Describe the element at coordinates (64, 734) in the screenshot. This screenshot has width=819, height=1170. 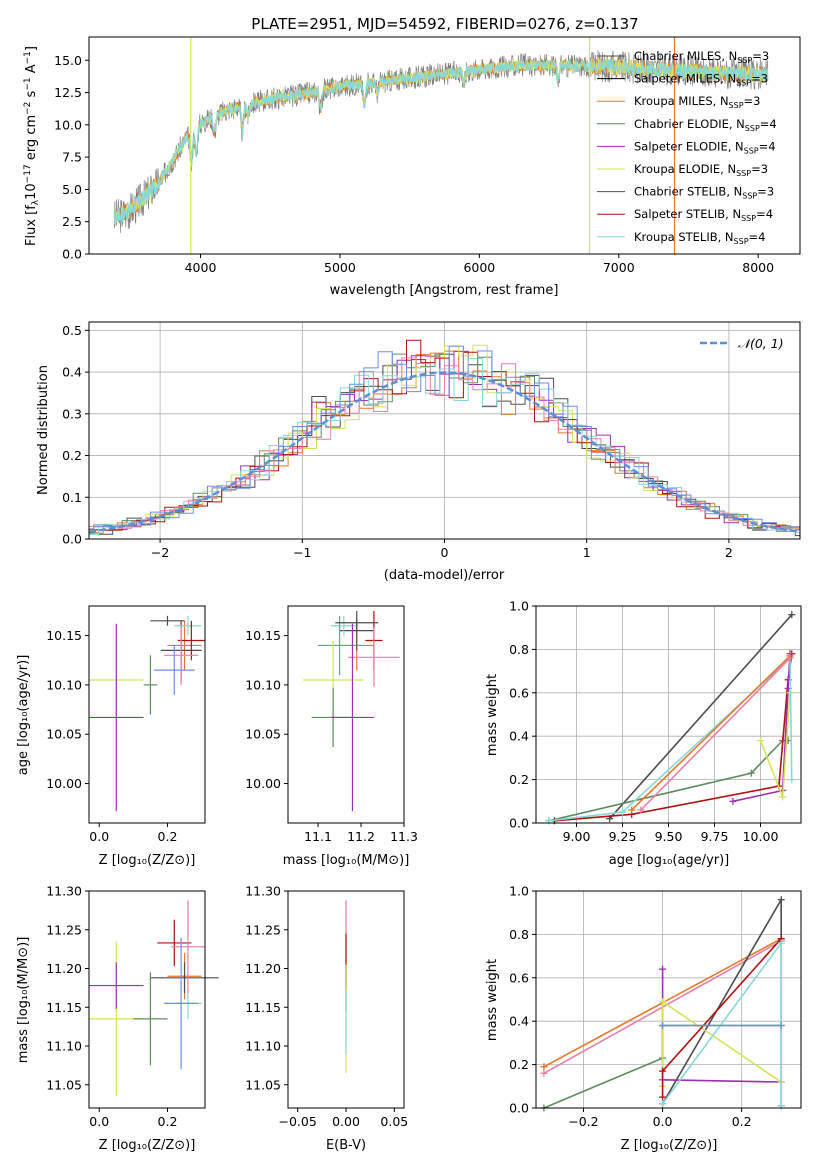
I see `y-tick-label: 10.05` at that location.